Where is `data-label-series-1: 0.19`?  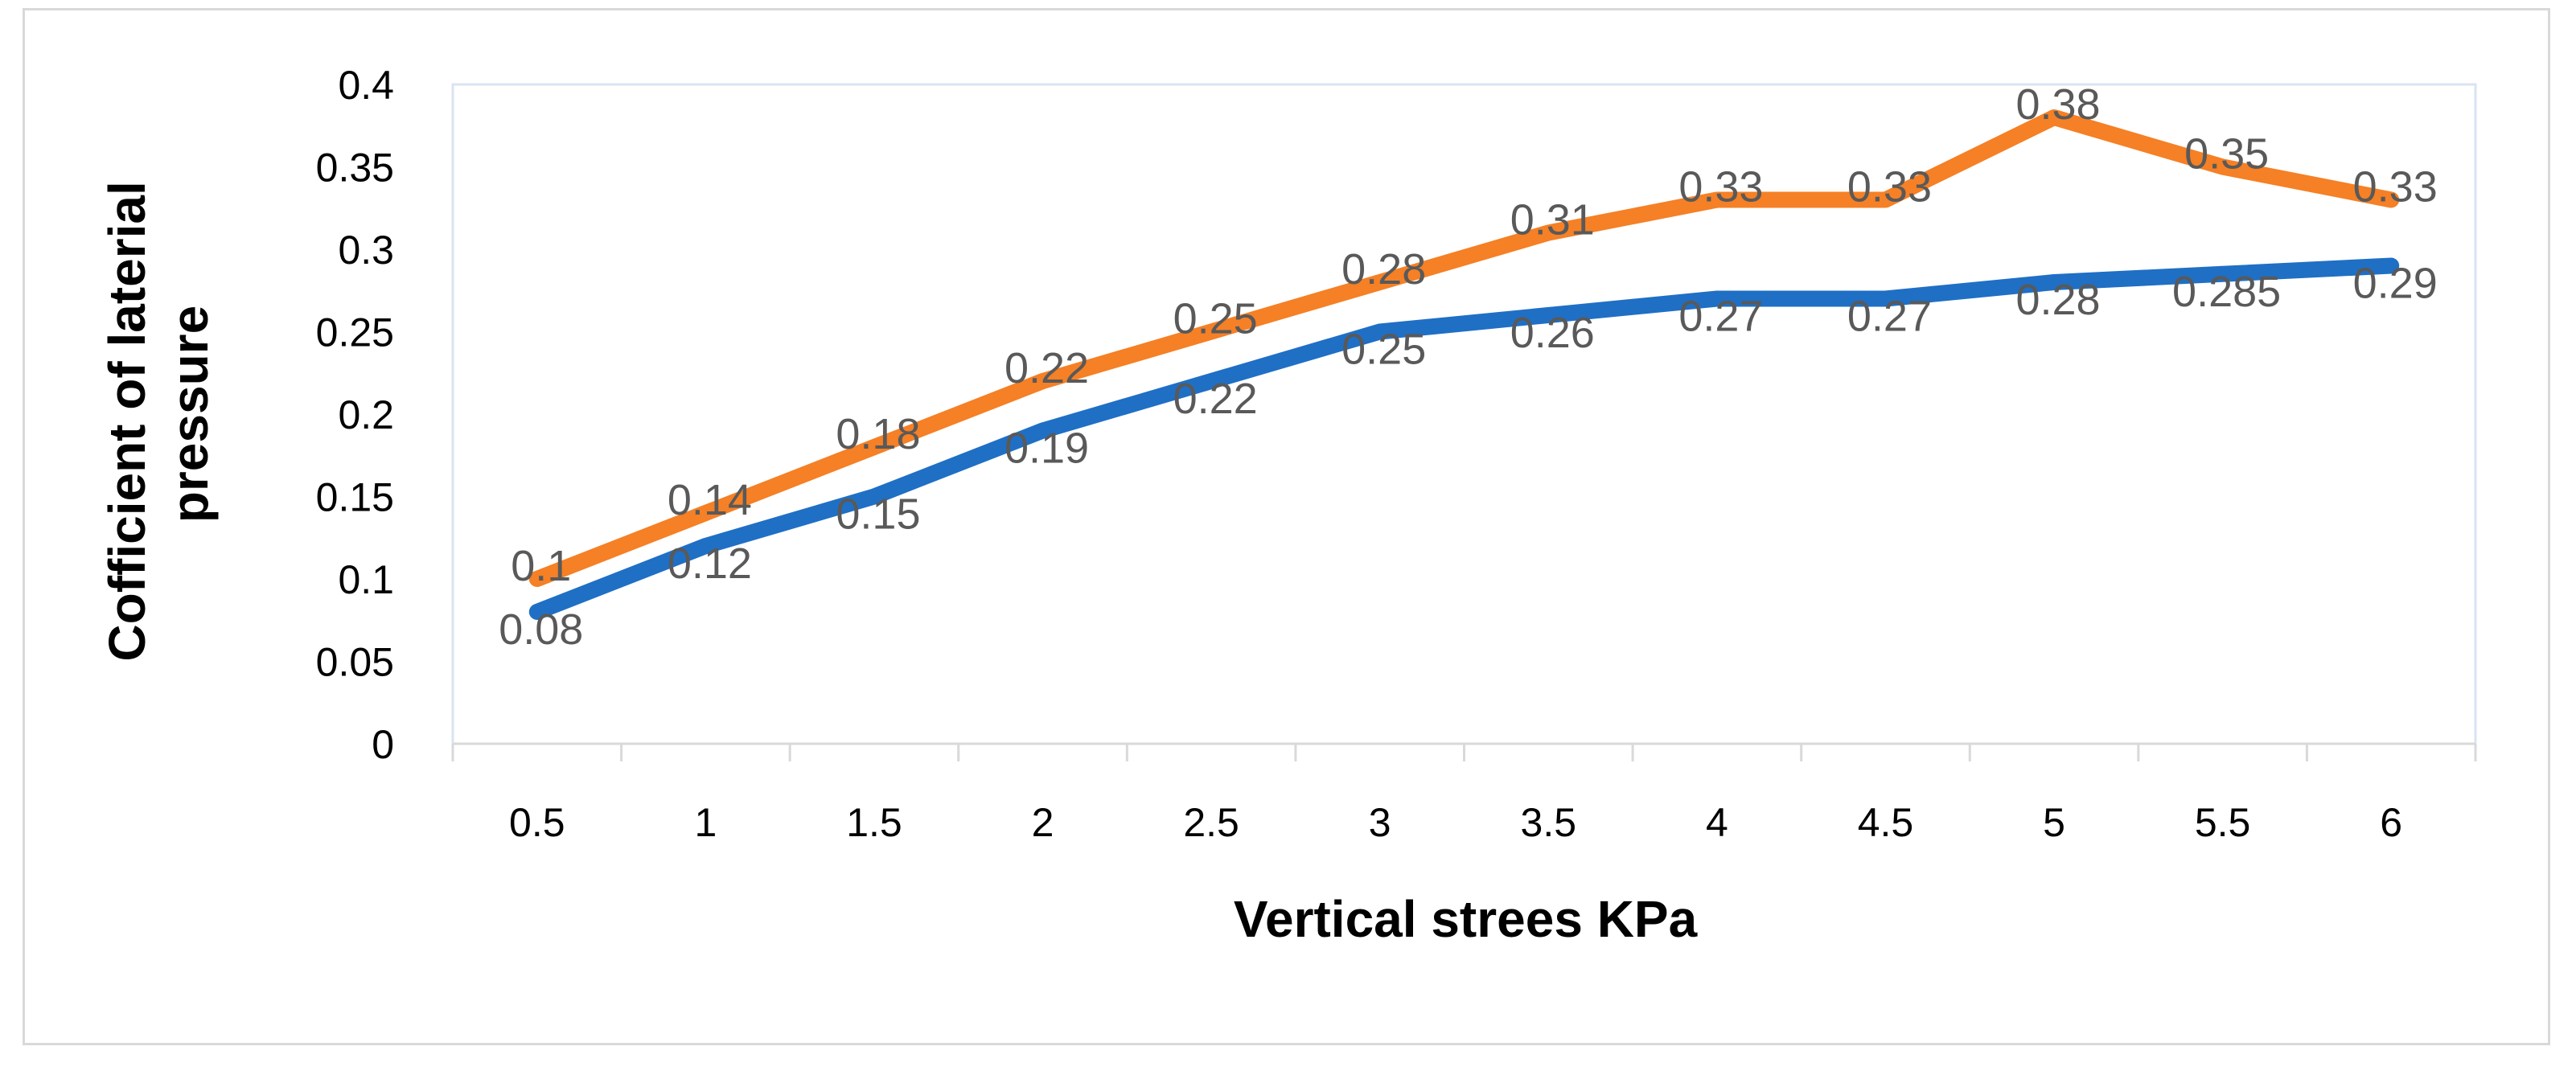
data-label-series-1: 0.19 is located at coordinates (1047, 449).